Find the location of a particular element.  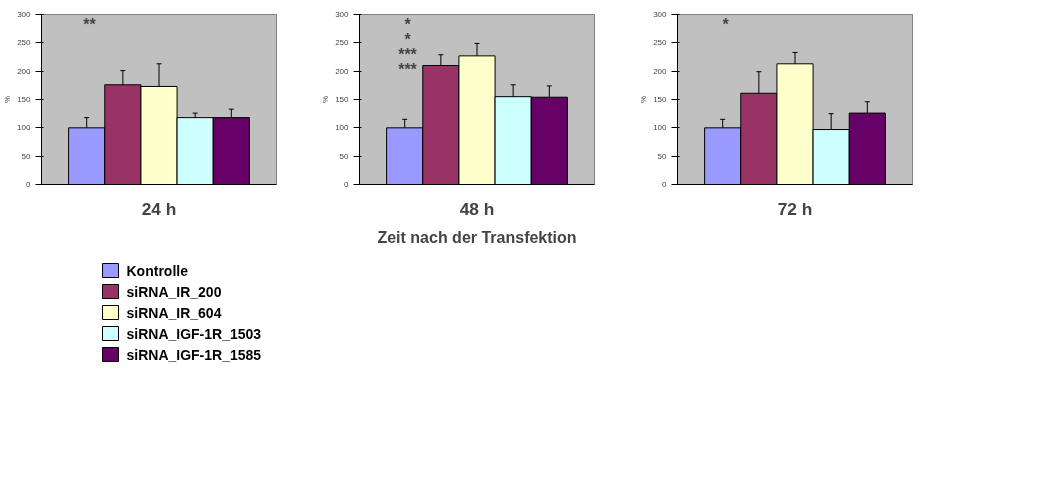

x-axis-title: 48 h is located at coordinates (477, 208).